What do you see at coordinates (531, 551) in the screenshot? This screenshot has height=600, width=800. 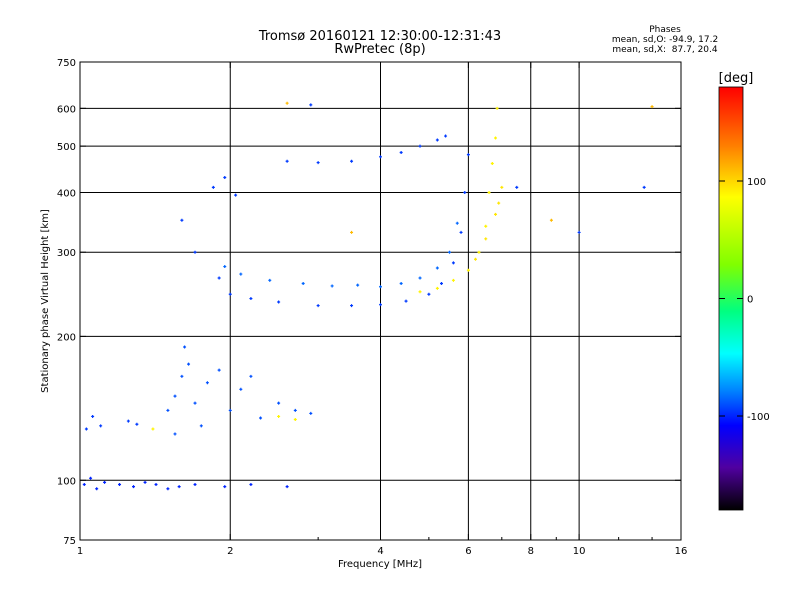 I see `x-tick-label: 8` at bounding box center [531, 551].